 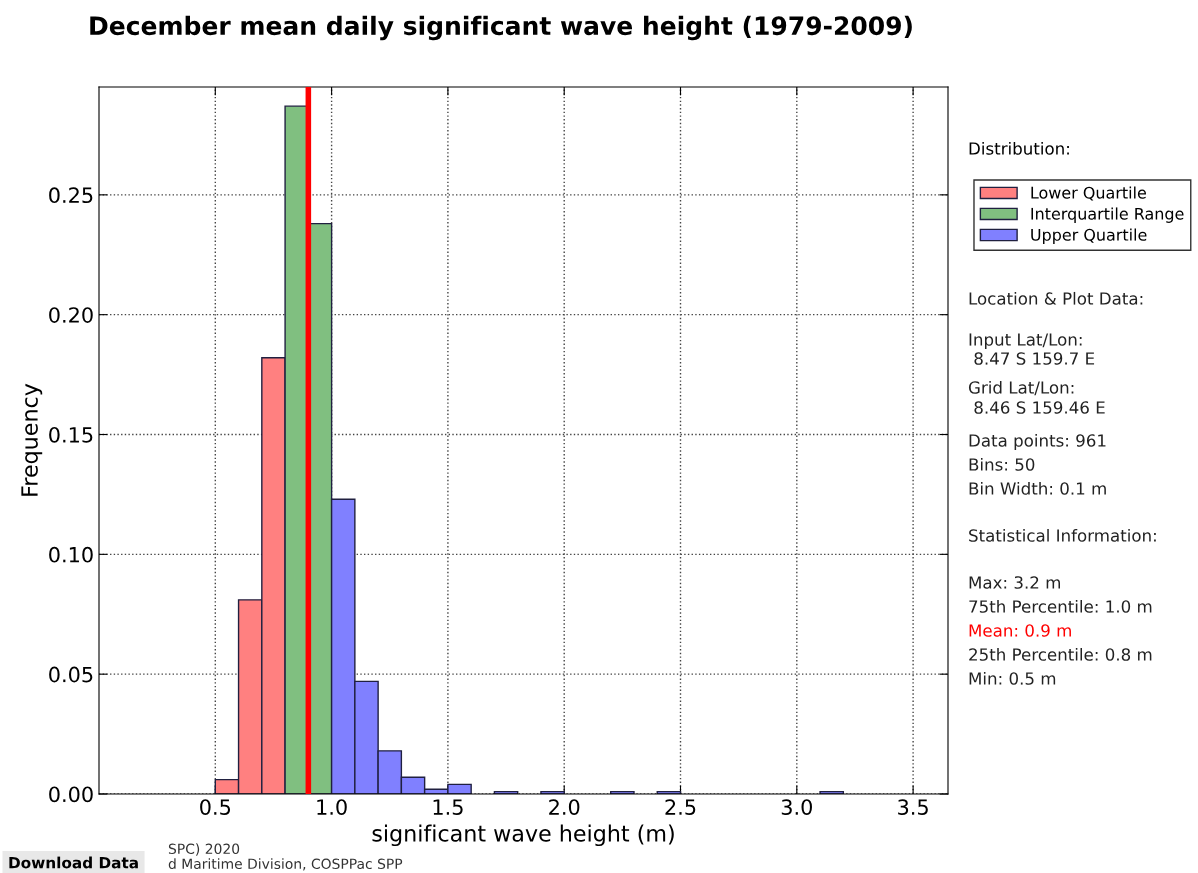 What do you see at coordinates (1062, 535) in the screenshot?
I see `text: Statistical Information:` at bounding box center [1062, 535].